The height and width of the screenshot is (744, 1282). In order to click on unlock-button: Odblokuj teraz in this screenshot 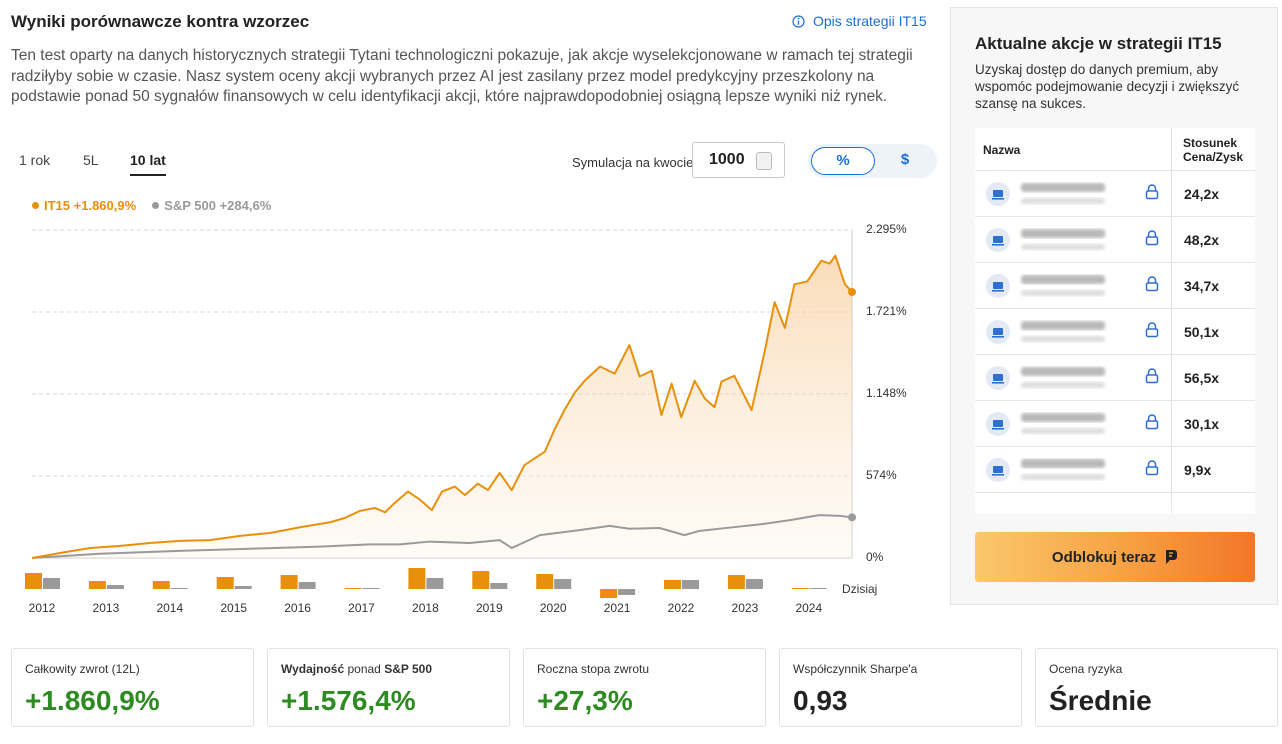, I will do `click(1115, 557)`.